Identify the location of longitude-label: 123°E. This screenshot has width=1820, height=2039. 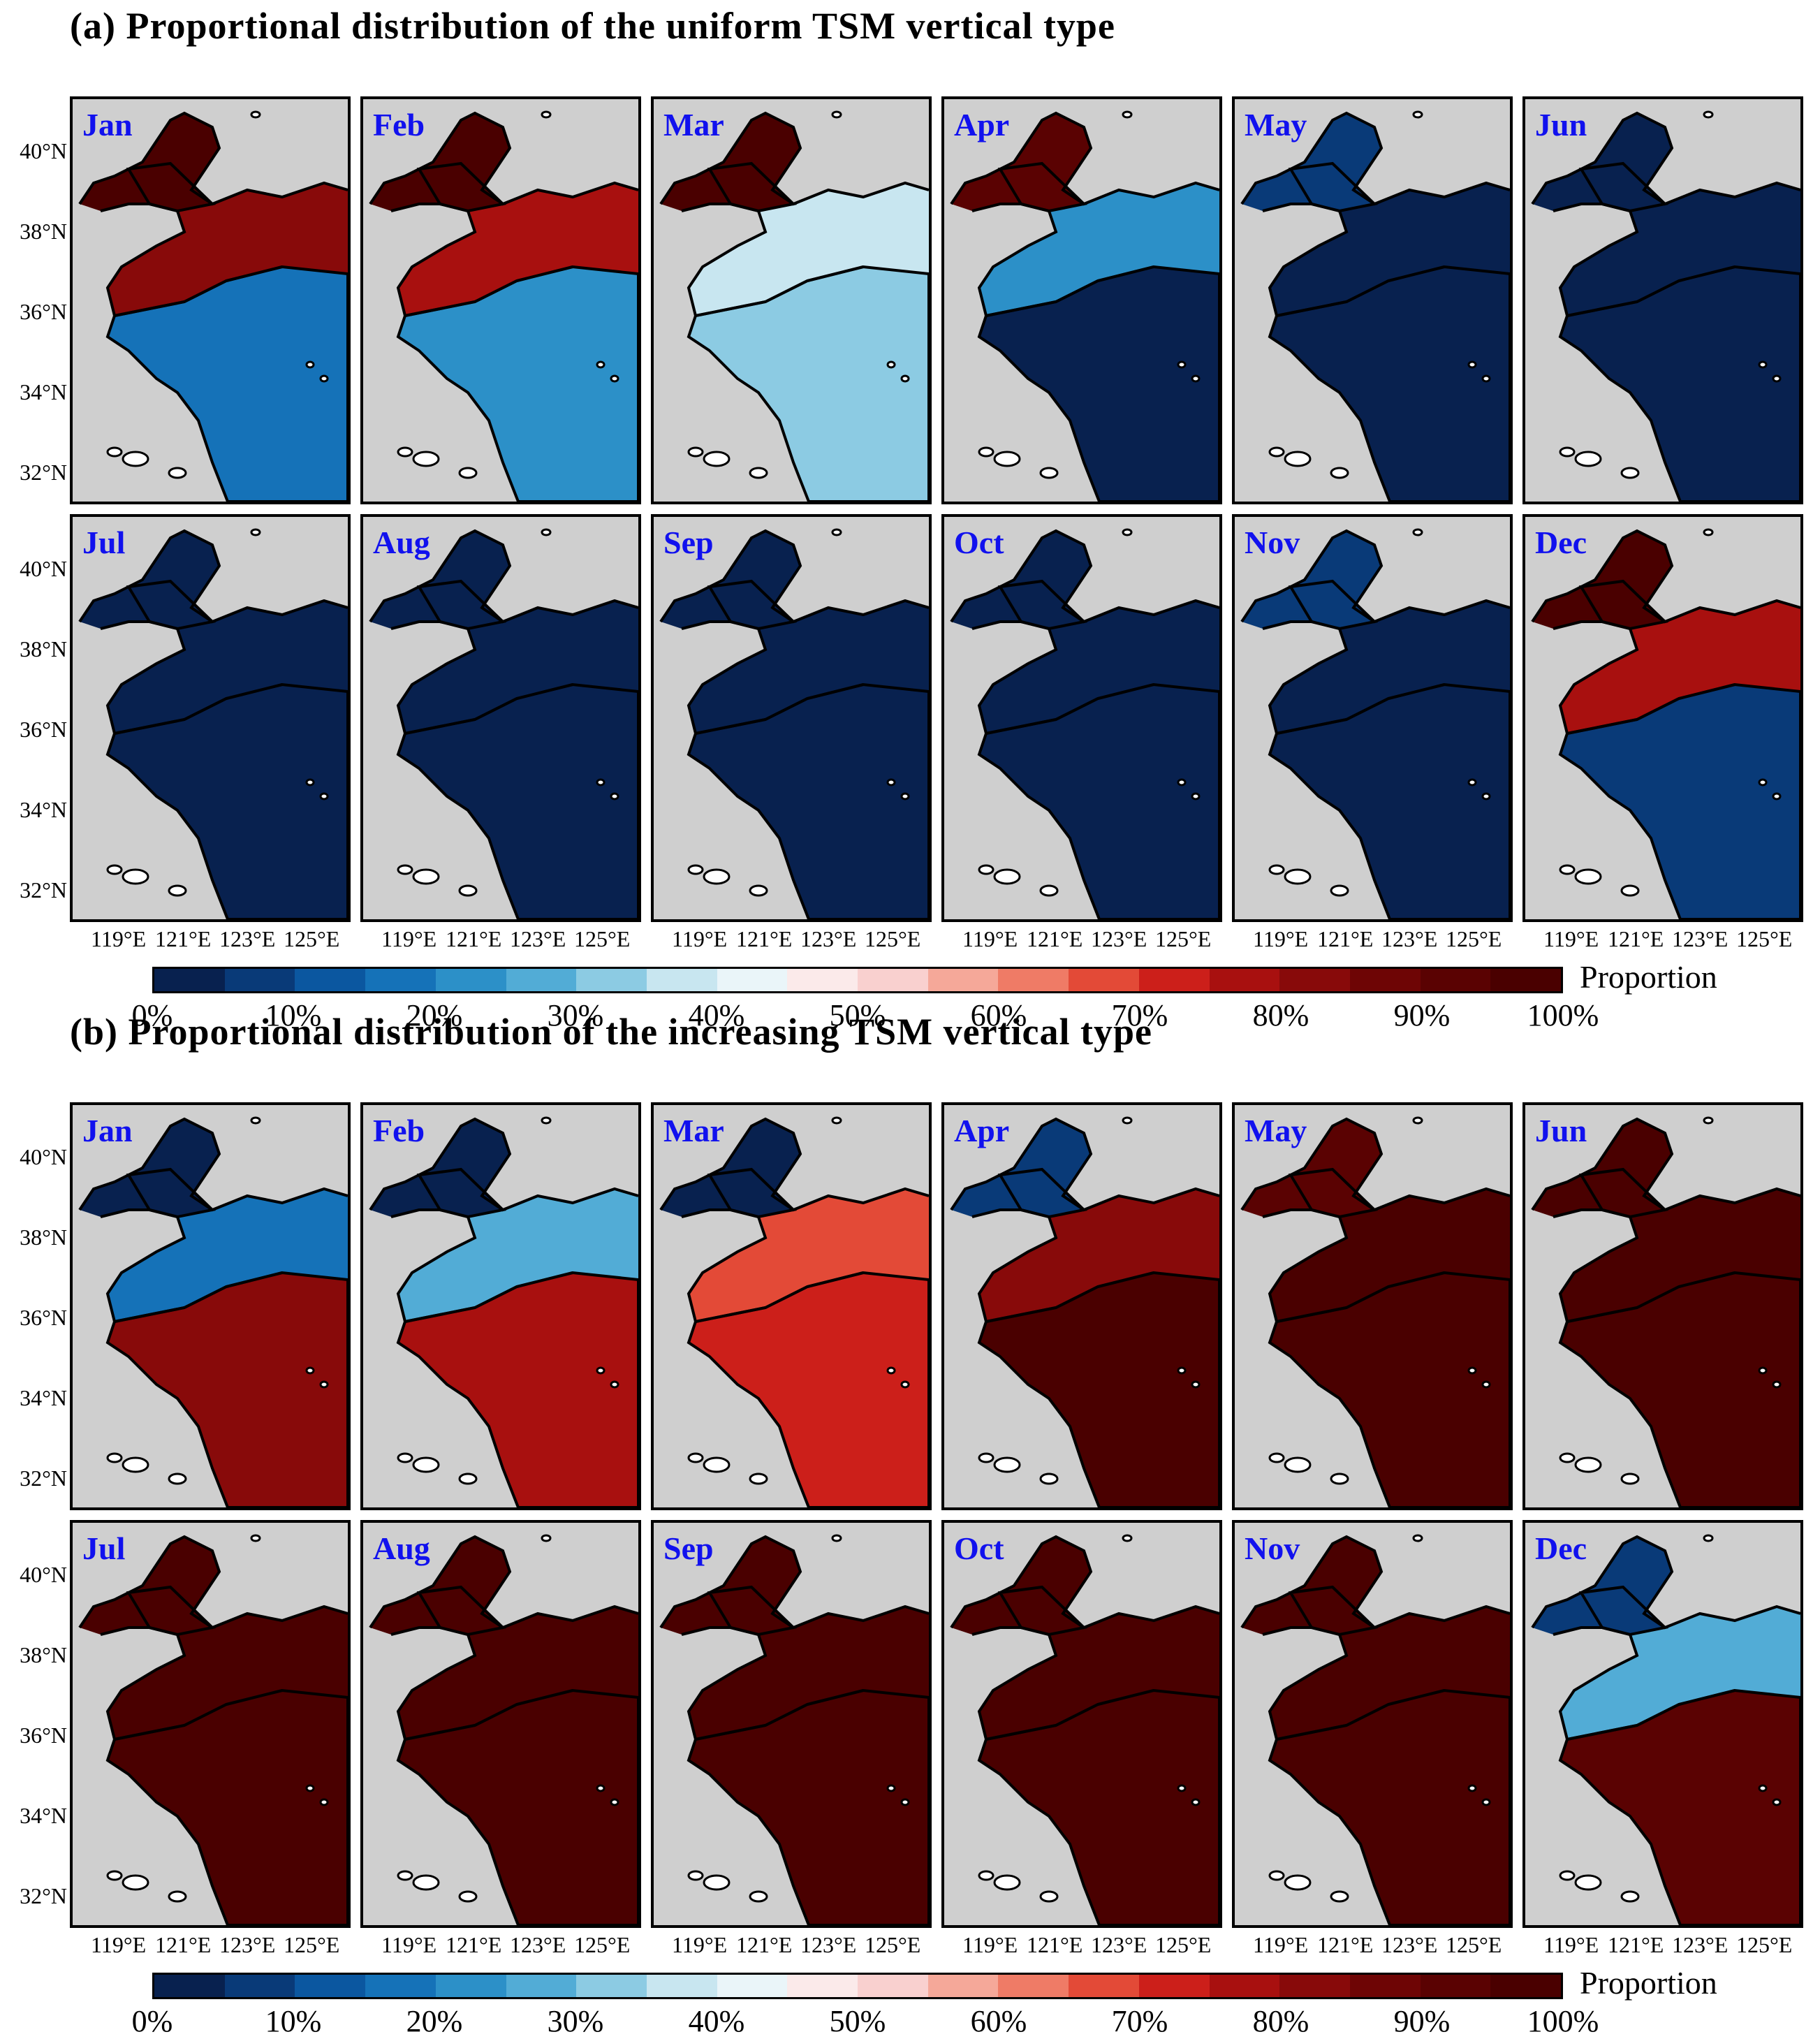
(1701, 1944).